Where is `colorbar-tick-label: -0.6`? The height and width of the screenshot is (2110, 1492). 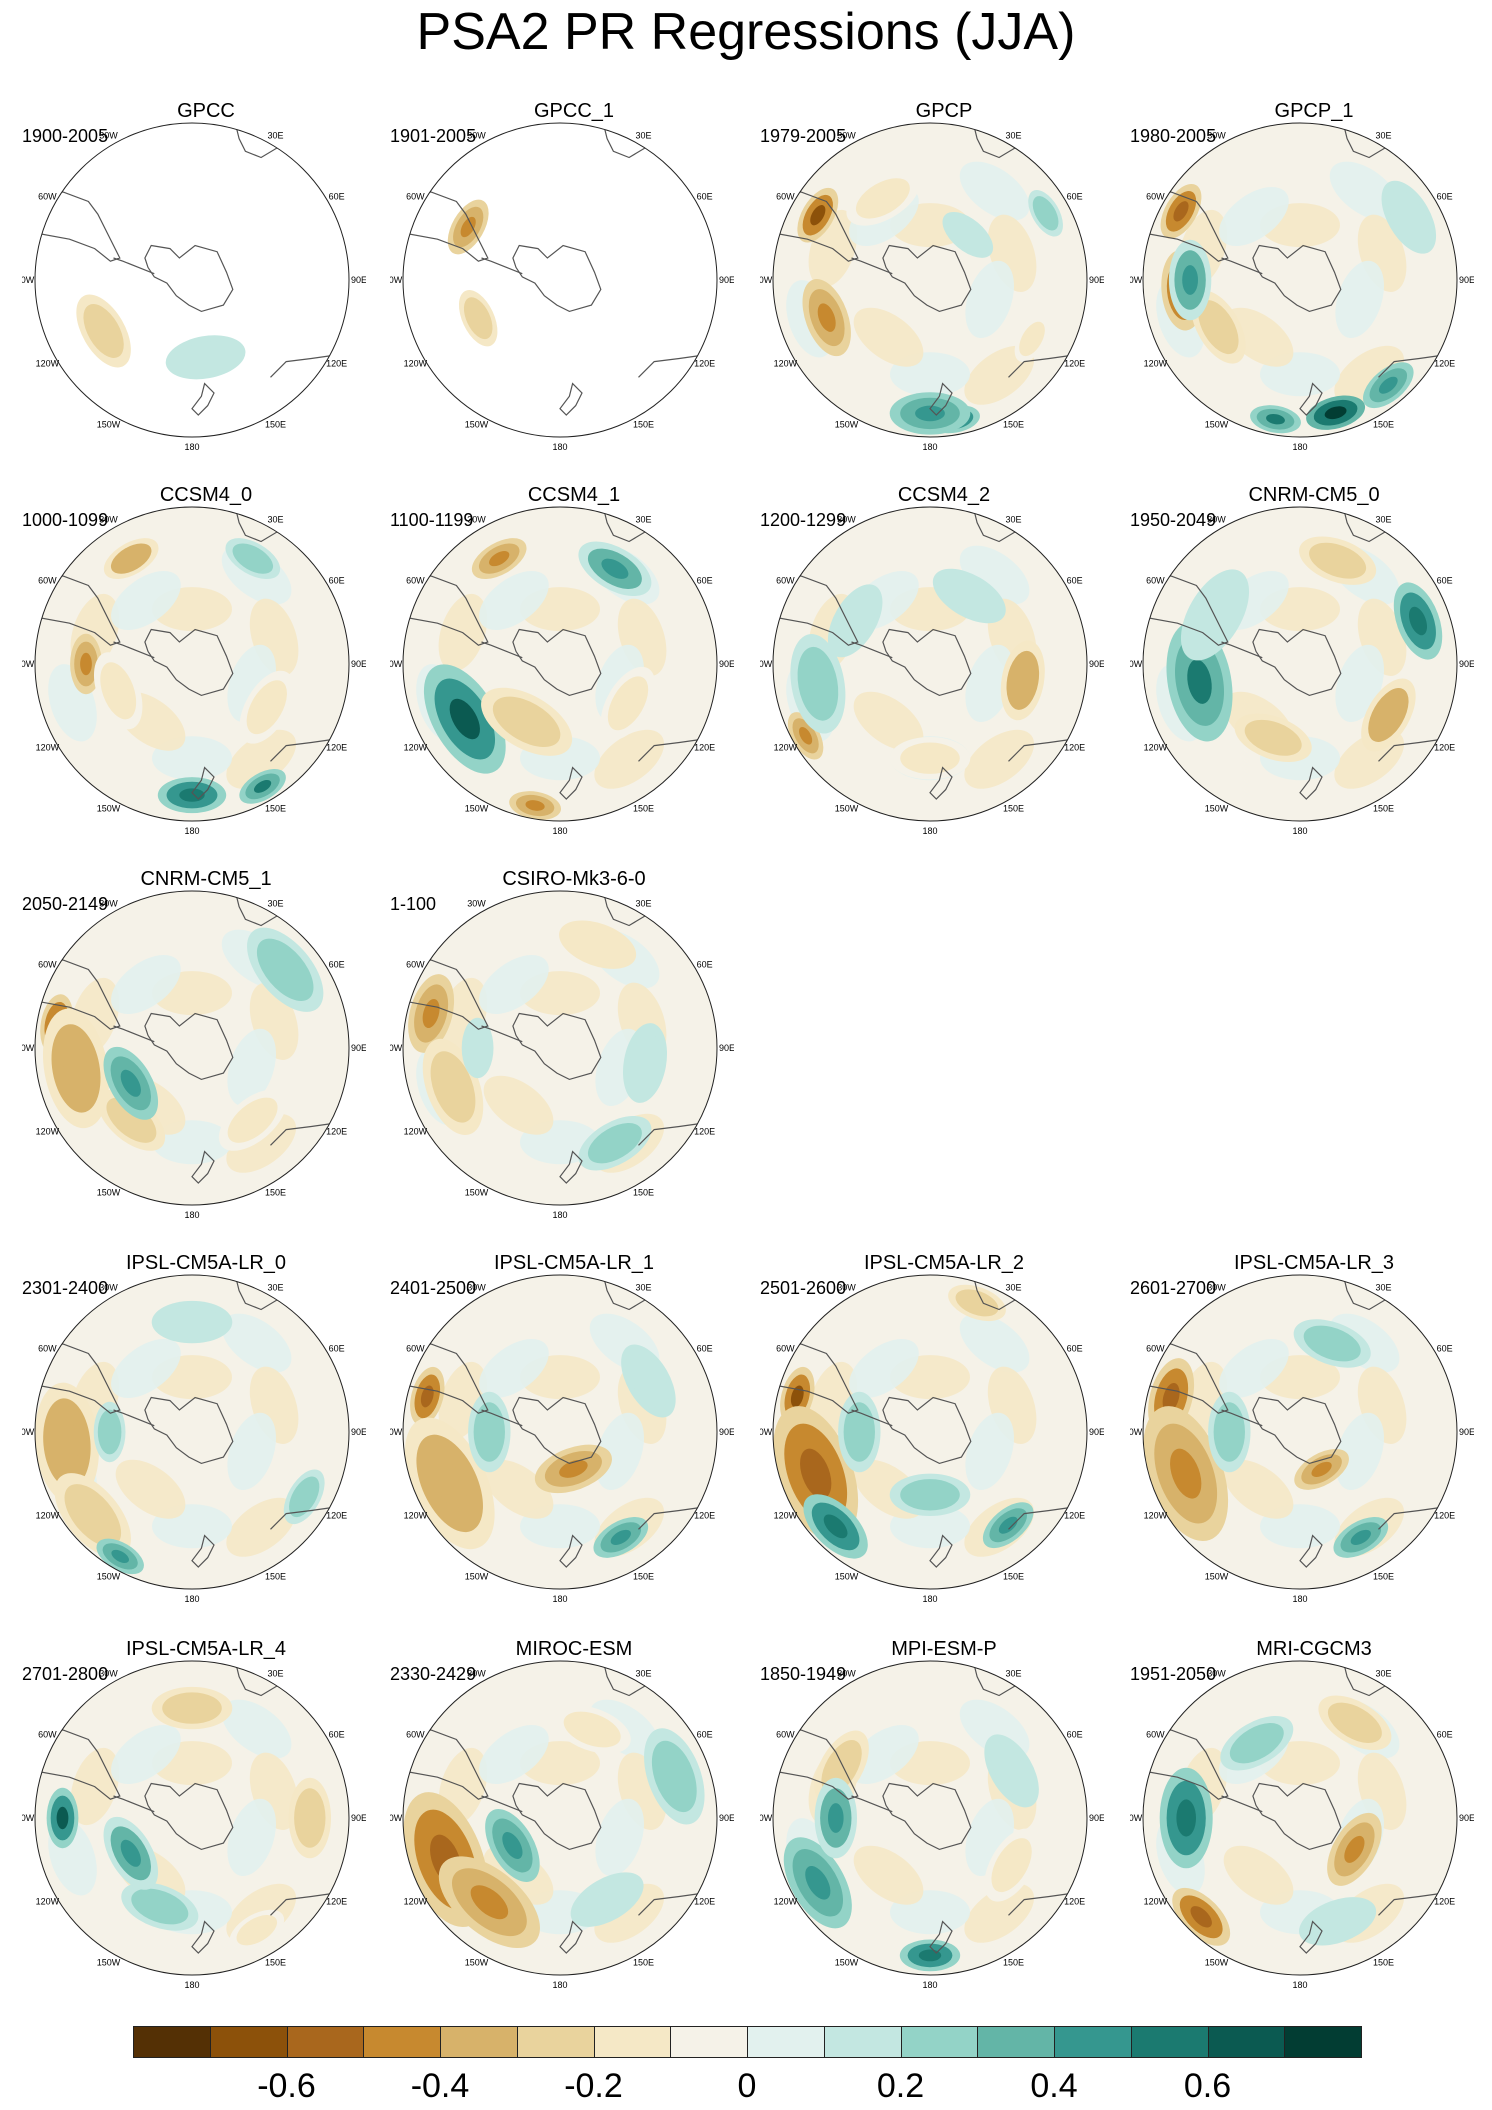
colorbar-tick-label: -0.6 is located at coordinates (286, 2086).